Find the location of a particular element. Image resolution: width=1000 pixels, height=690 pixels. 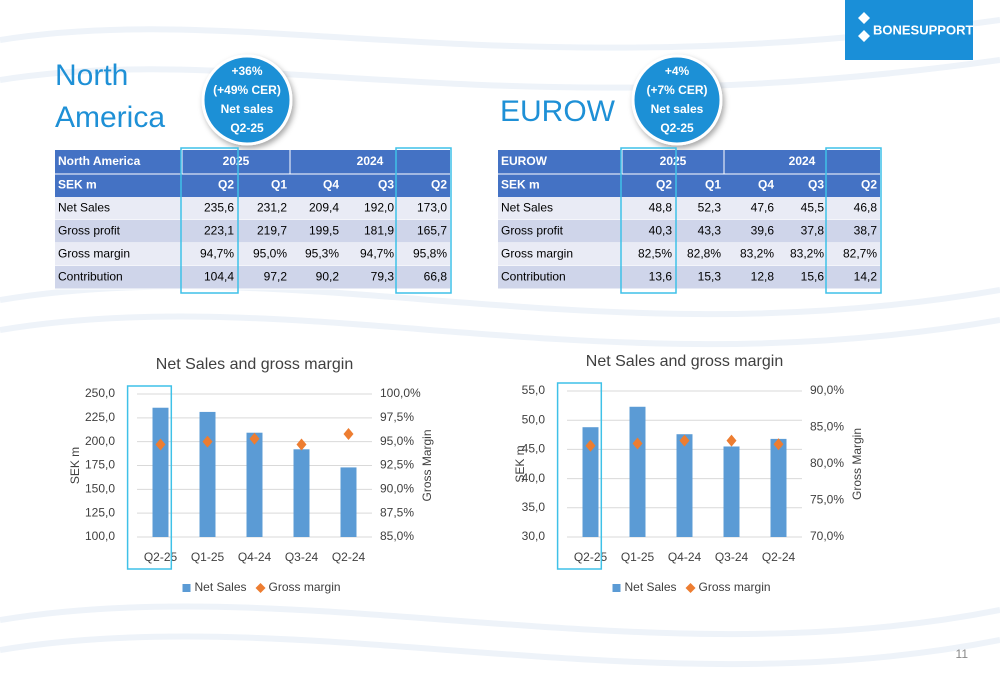

table-row-label: Contribution is located at coordinates (533, 277).